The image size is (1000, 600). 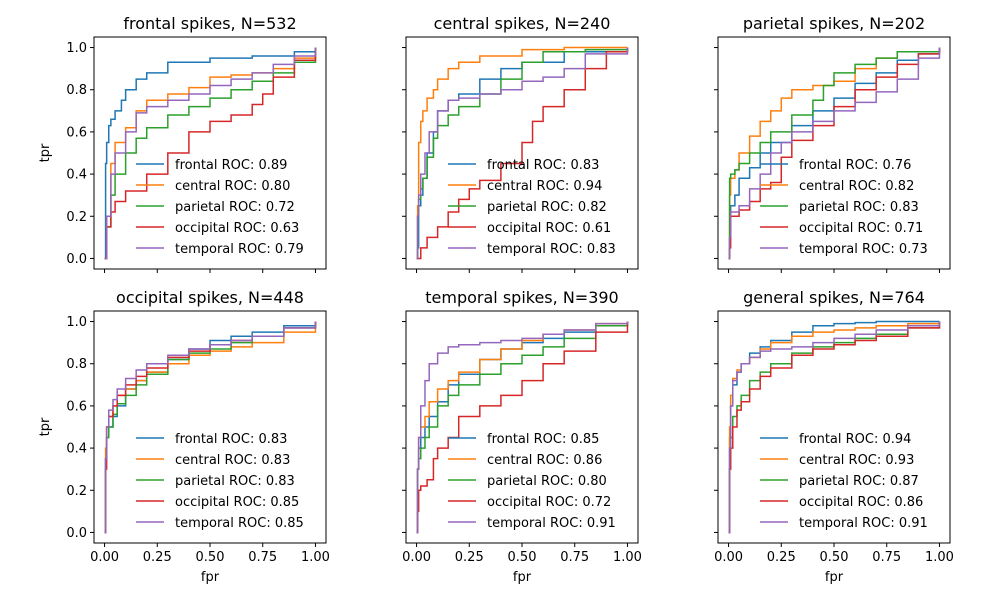 I want to click on legend-label: central ROC: 0.82, so click(x=856, y=186).